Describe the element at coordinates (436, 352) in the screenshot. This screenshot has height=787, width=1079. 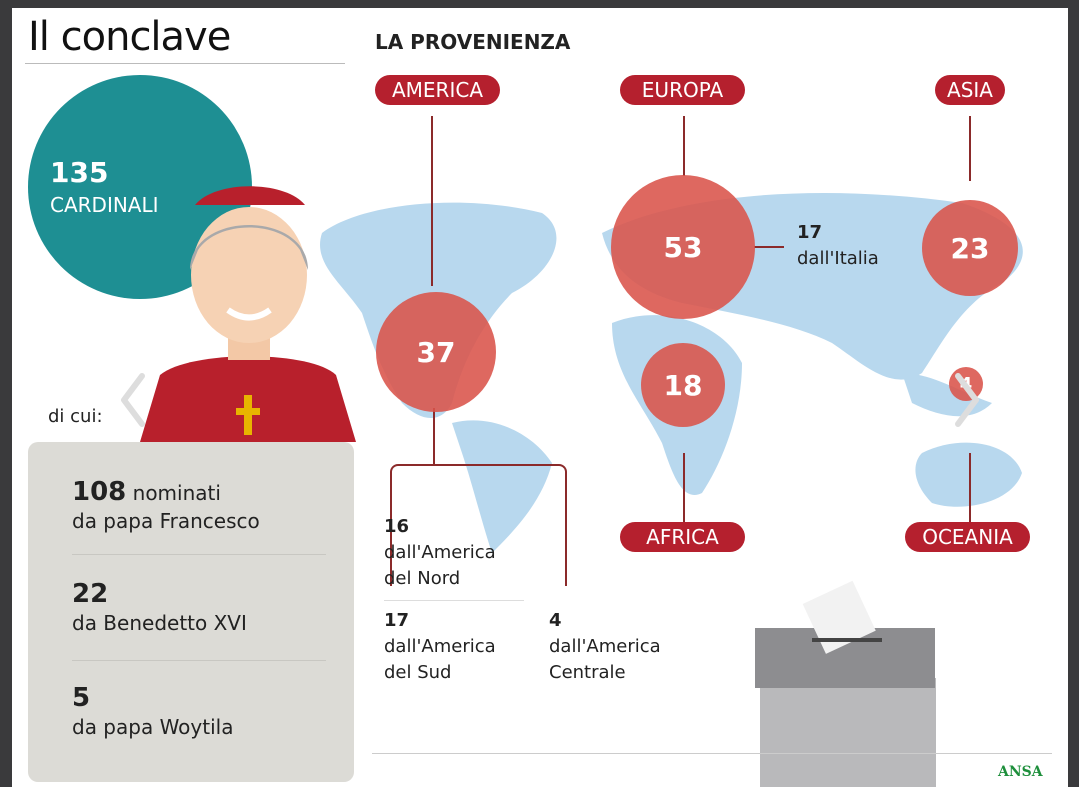
I see `america-bubble: 37` at that location.